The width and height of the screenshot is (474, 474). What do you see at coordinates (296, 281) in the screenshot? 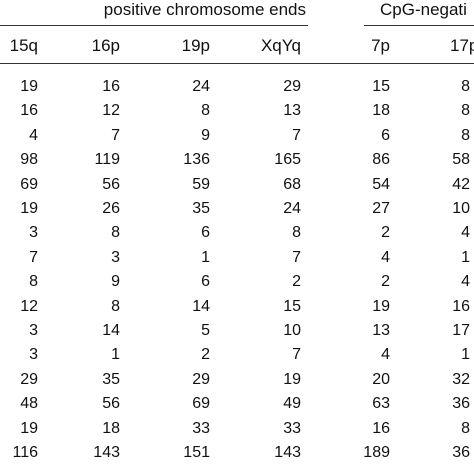
I see `table-cell-xqyq: 2` at bounding box center [296, 281].